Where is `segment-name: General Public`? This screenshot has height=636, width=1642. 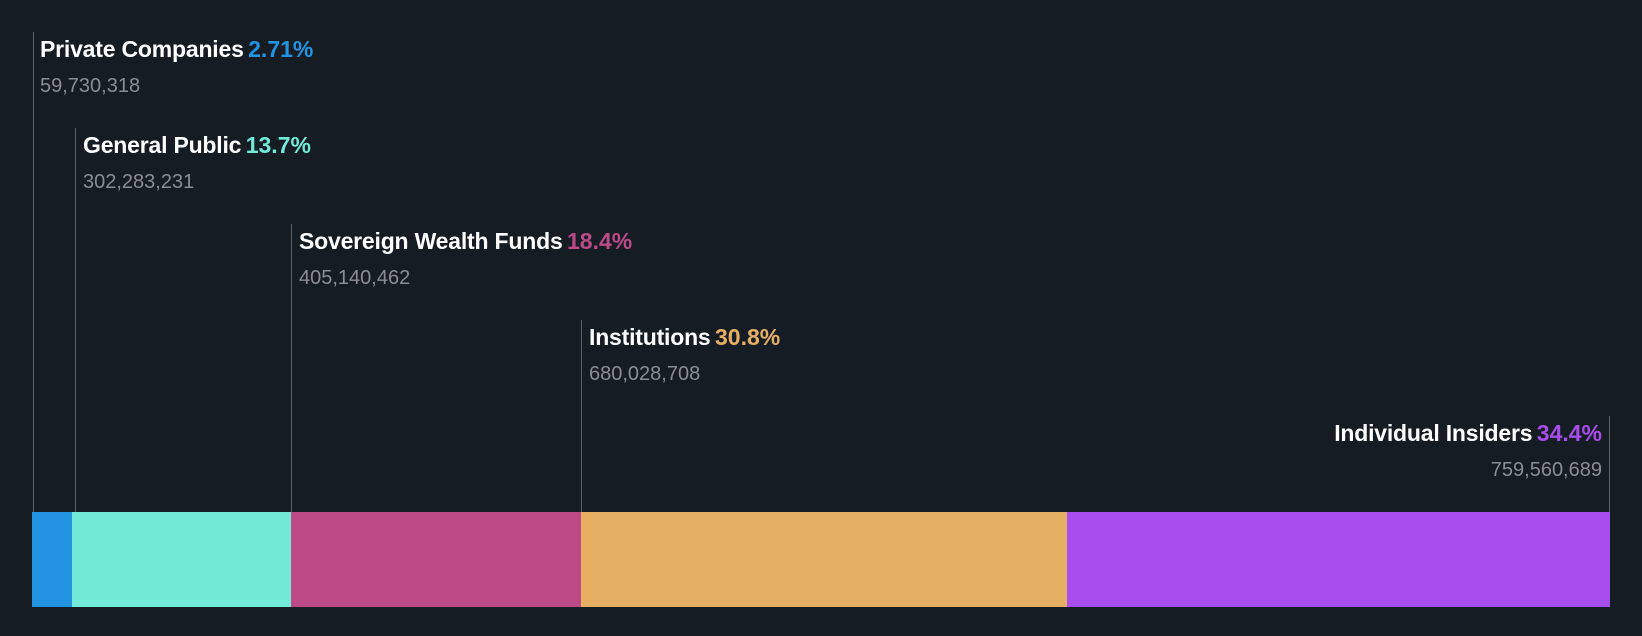
segment-name: General Public is located at coordinates (162, 145).